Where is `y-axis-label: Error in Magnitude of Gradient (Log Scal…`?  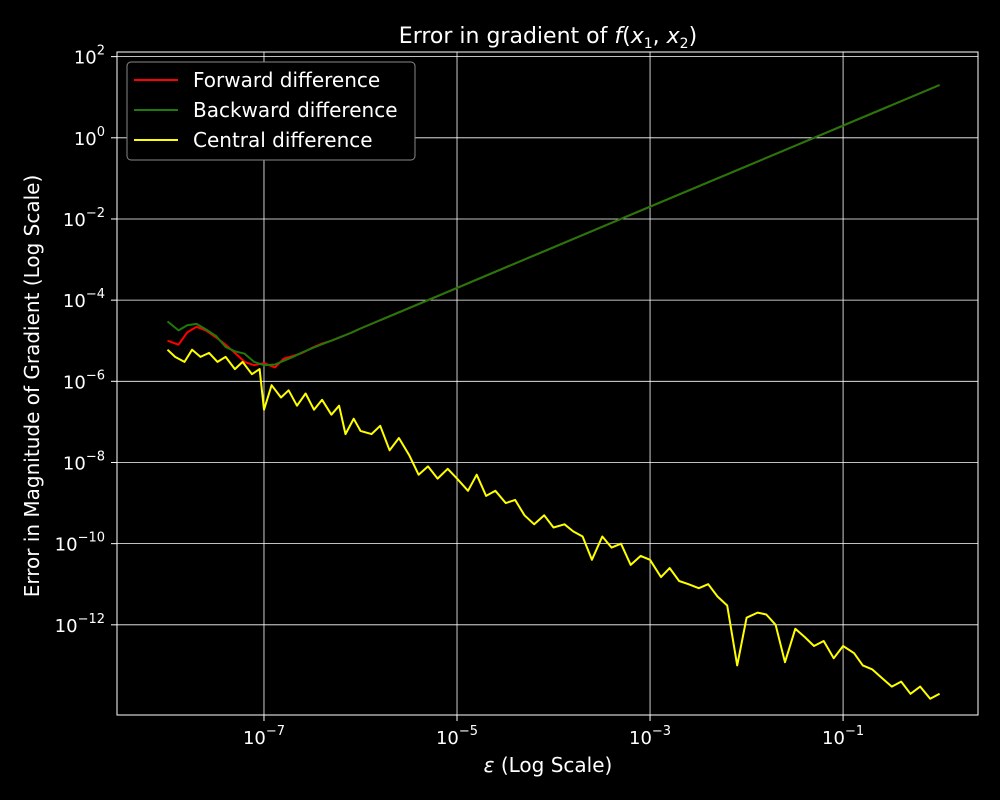 y-axis-label: Error in Magnitude of Gradient (Log Scal… is located at coordinates (32, 386).